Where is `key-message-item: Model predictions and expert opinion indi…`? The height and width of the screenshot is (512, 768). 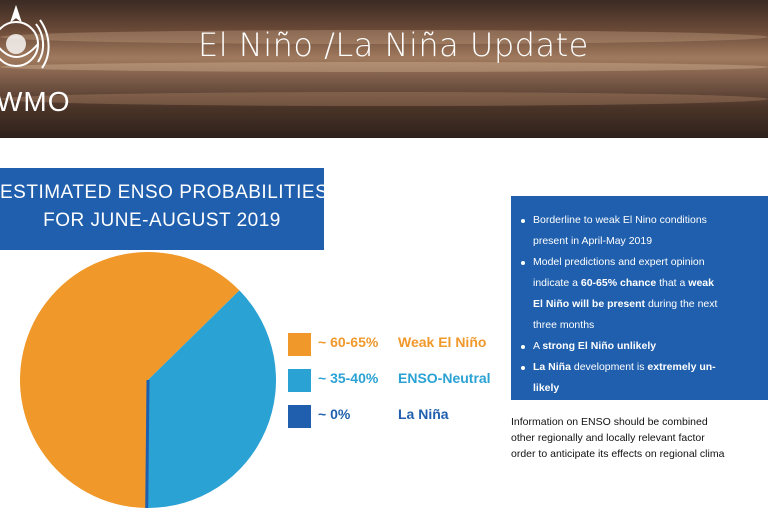
key-message-item: Model predictions and expert opinion indi… is located at coordinates (639, 294).